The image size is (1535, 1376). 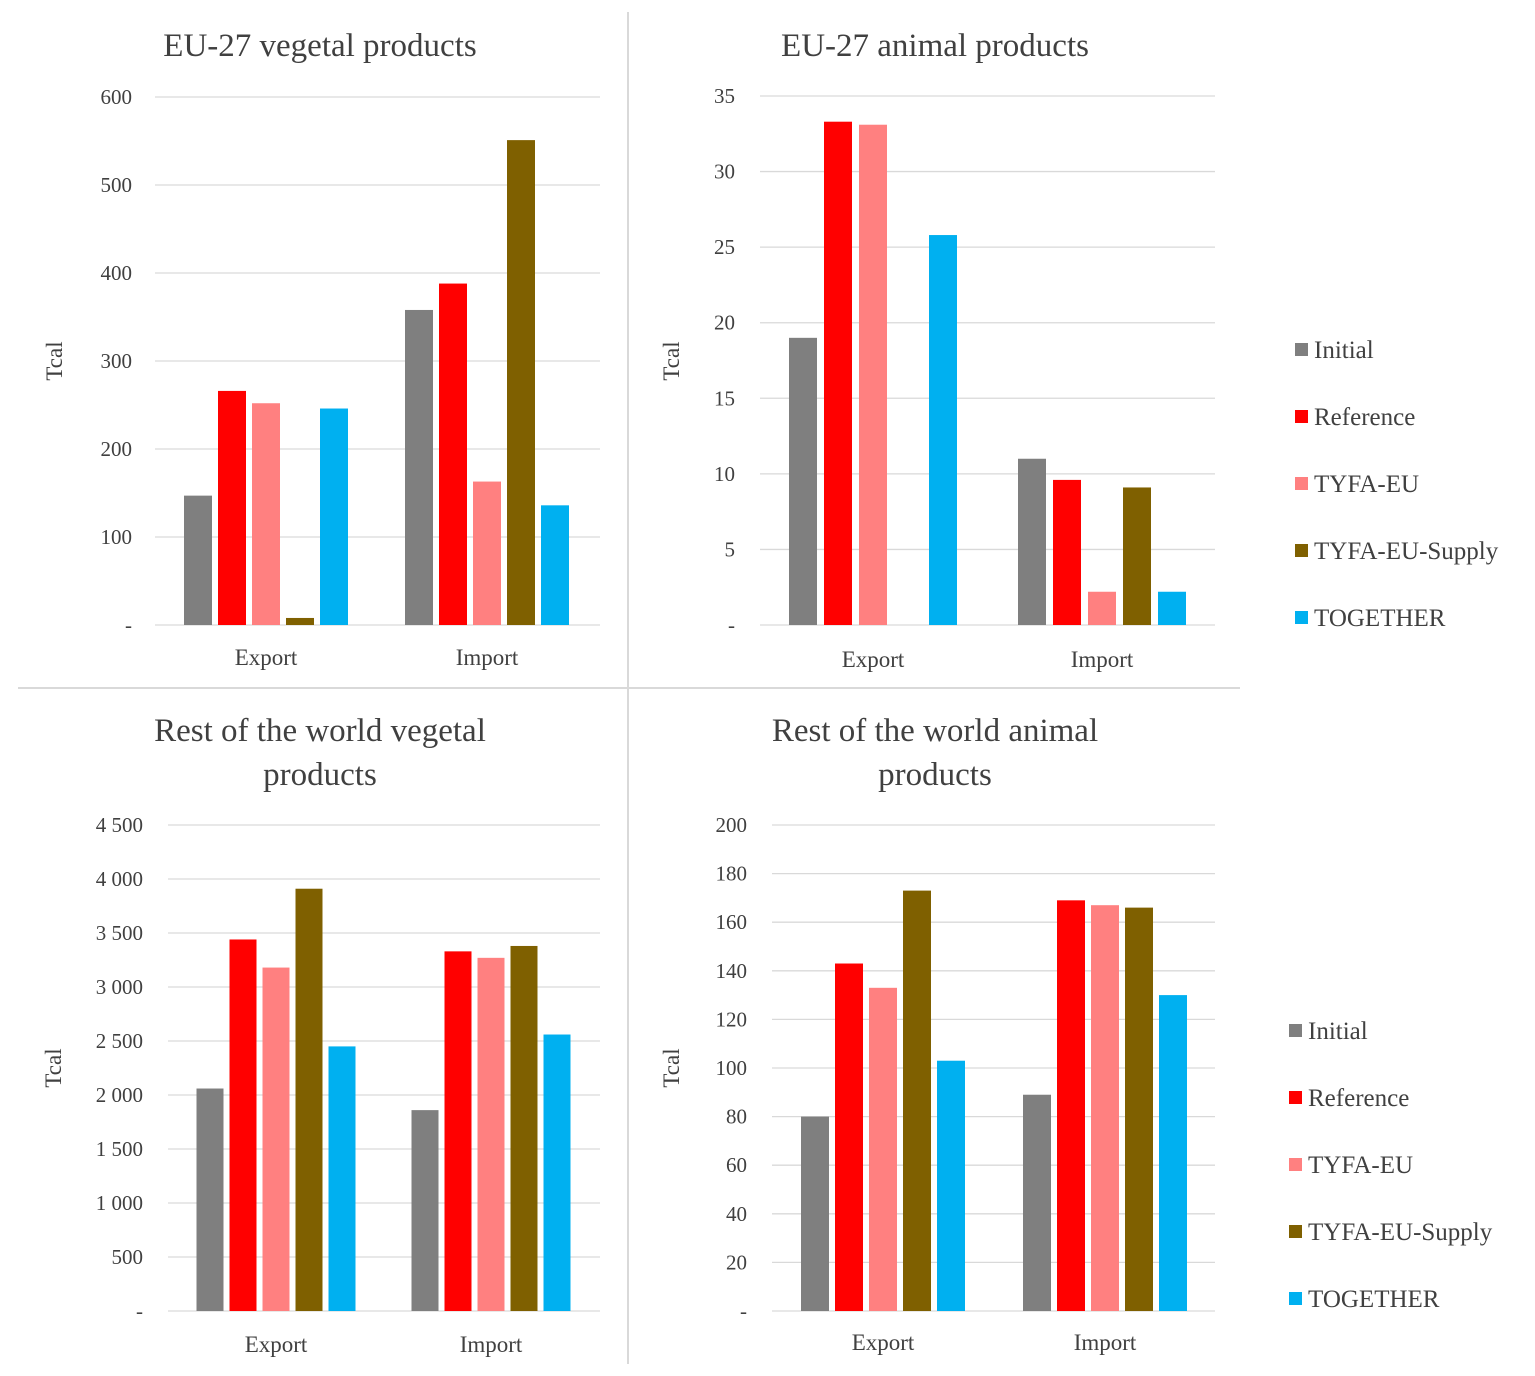 What do you see at coordinates (724, 474) in the screenshot?
I see `y-tick-label: 10` at bounding box center [724, 474].